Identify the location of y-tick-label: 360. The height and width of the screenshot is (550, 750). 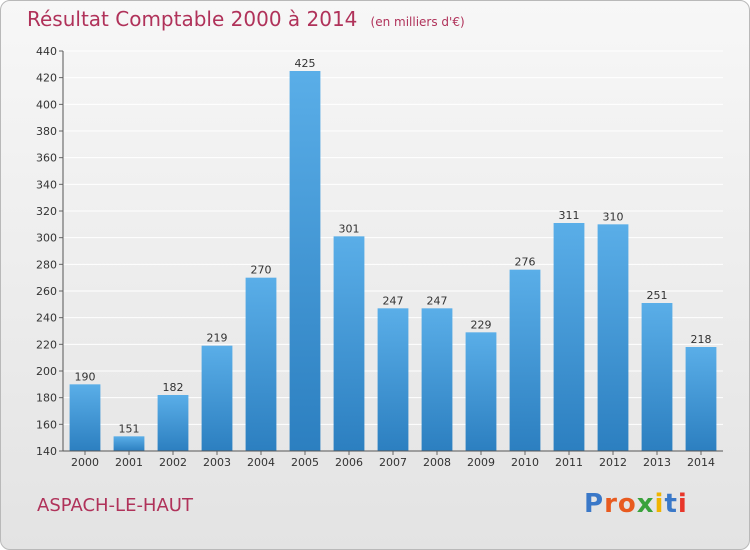
(46, 158).